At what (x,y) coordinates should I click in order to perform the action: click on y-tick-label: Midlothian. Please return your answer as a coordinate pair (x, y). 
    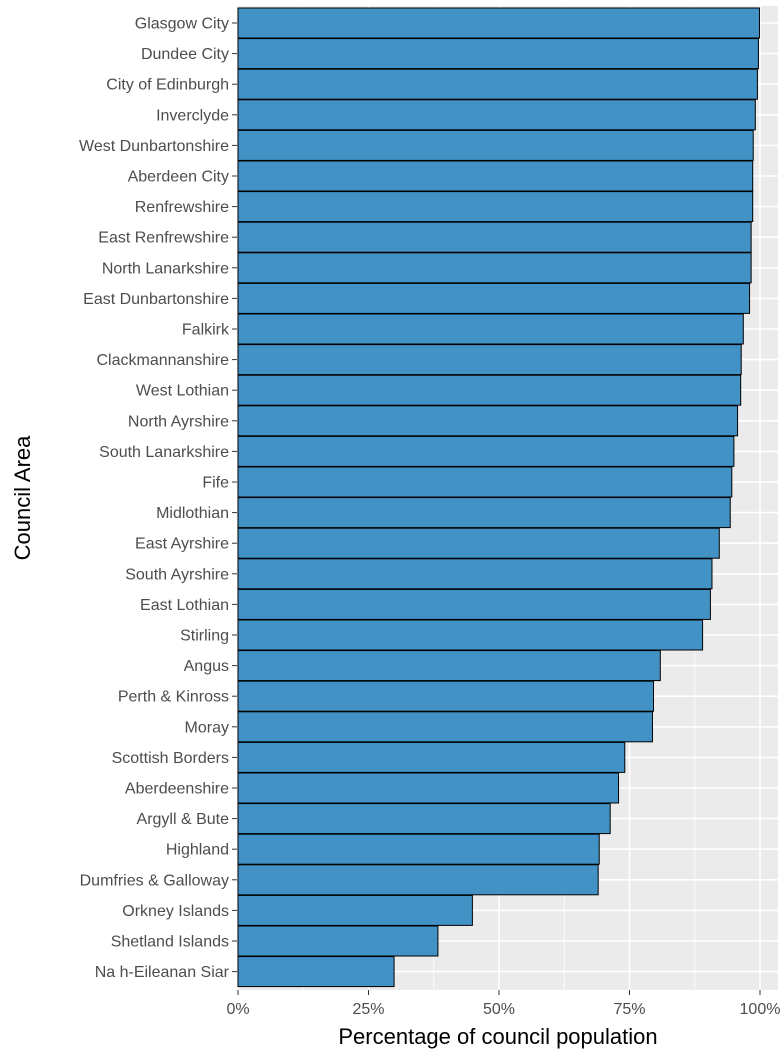
    Looking at the image, I should click on (192, 513).